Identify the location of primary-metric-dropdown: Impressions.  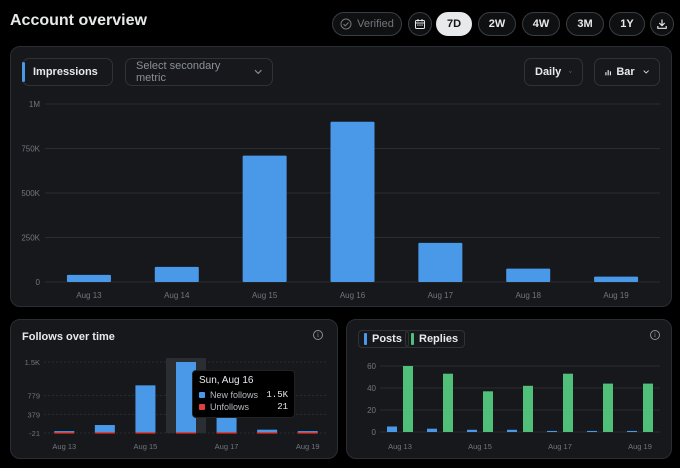
(67, 72).